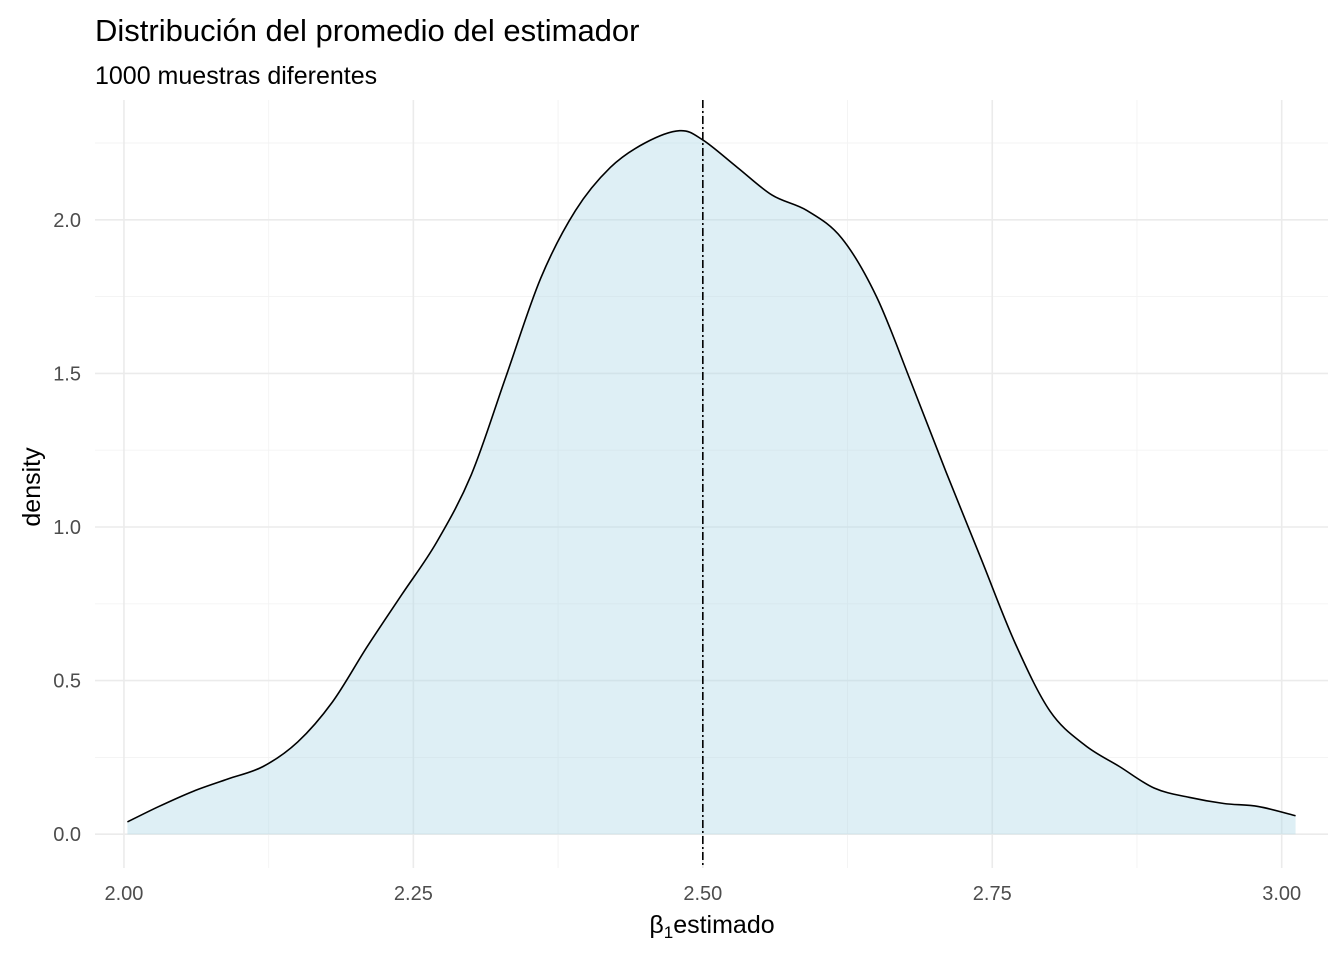  I want to click on y-tick-label: 1.0, so click(67, 528).